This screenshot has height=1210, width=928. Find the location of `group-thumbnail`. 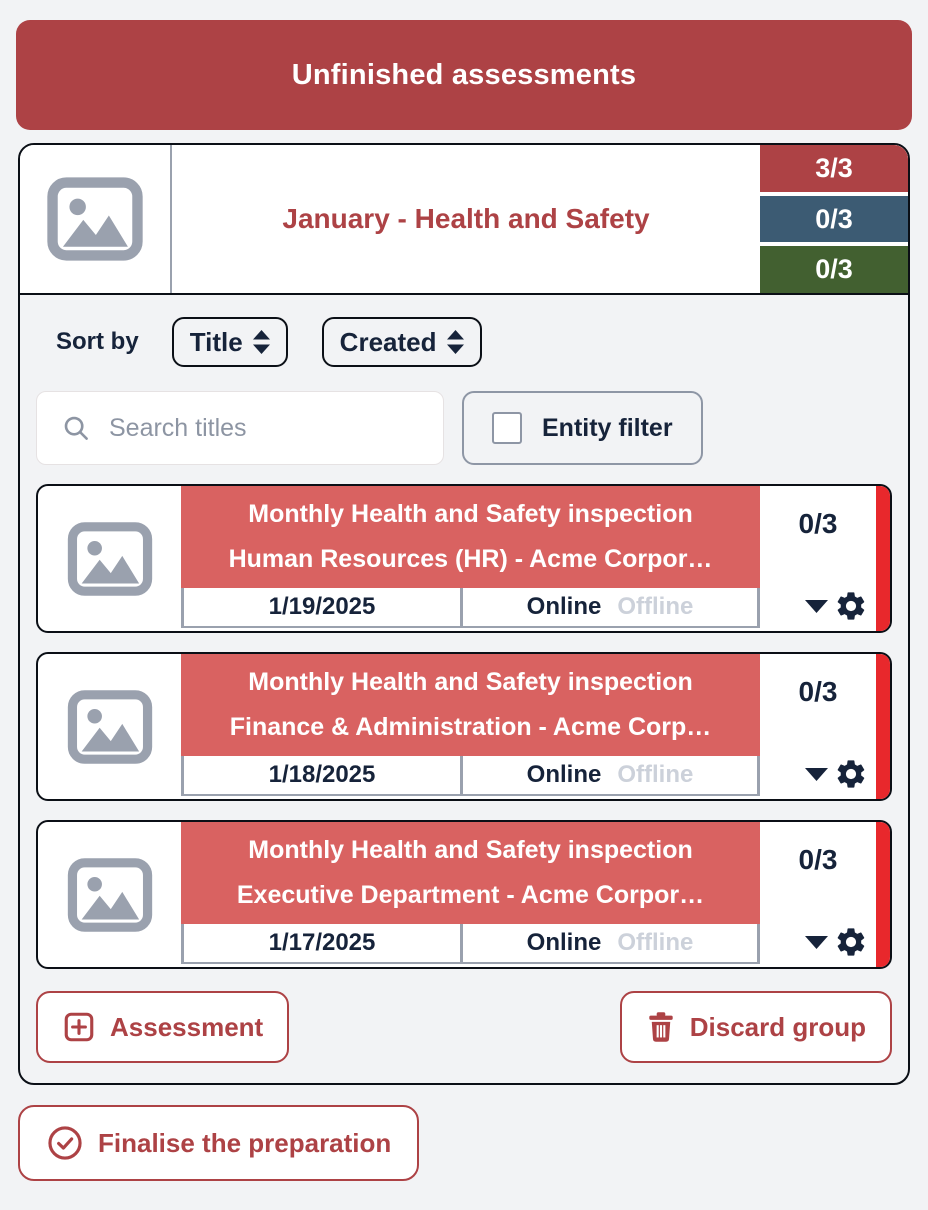

group-thumbnail is located at coordinates (96, 219).